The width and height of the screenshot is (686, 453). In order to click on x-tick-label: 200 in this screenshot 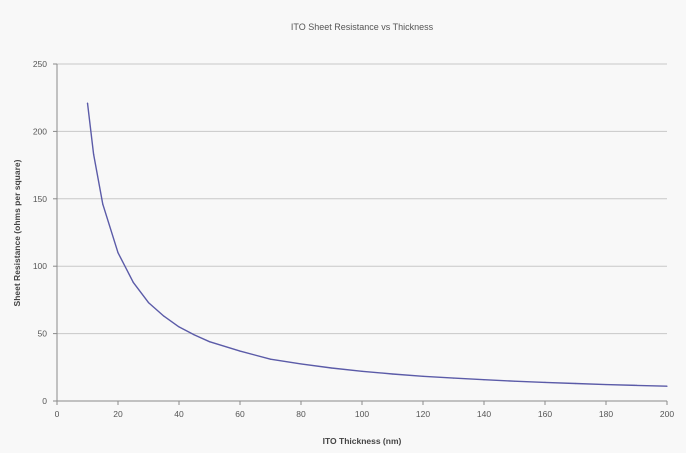, I will do `click(667, 414)`.